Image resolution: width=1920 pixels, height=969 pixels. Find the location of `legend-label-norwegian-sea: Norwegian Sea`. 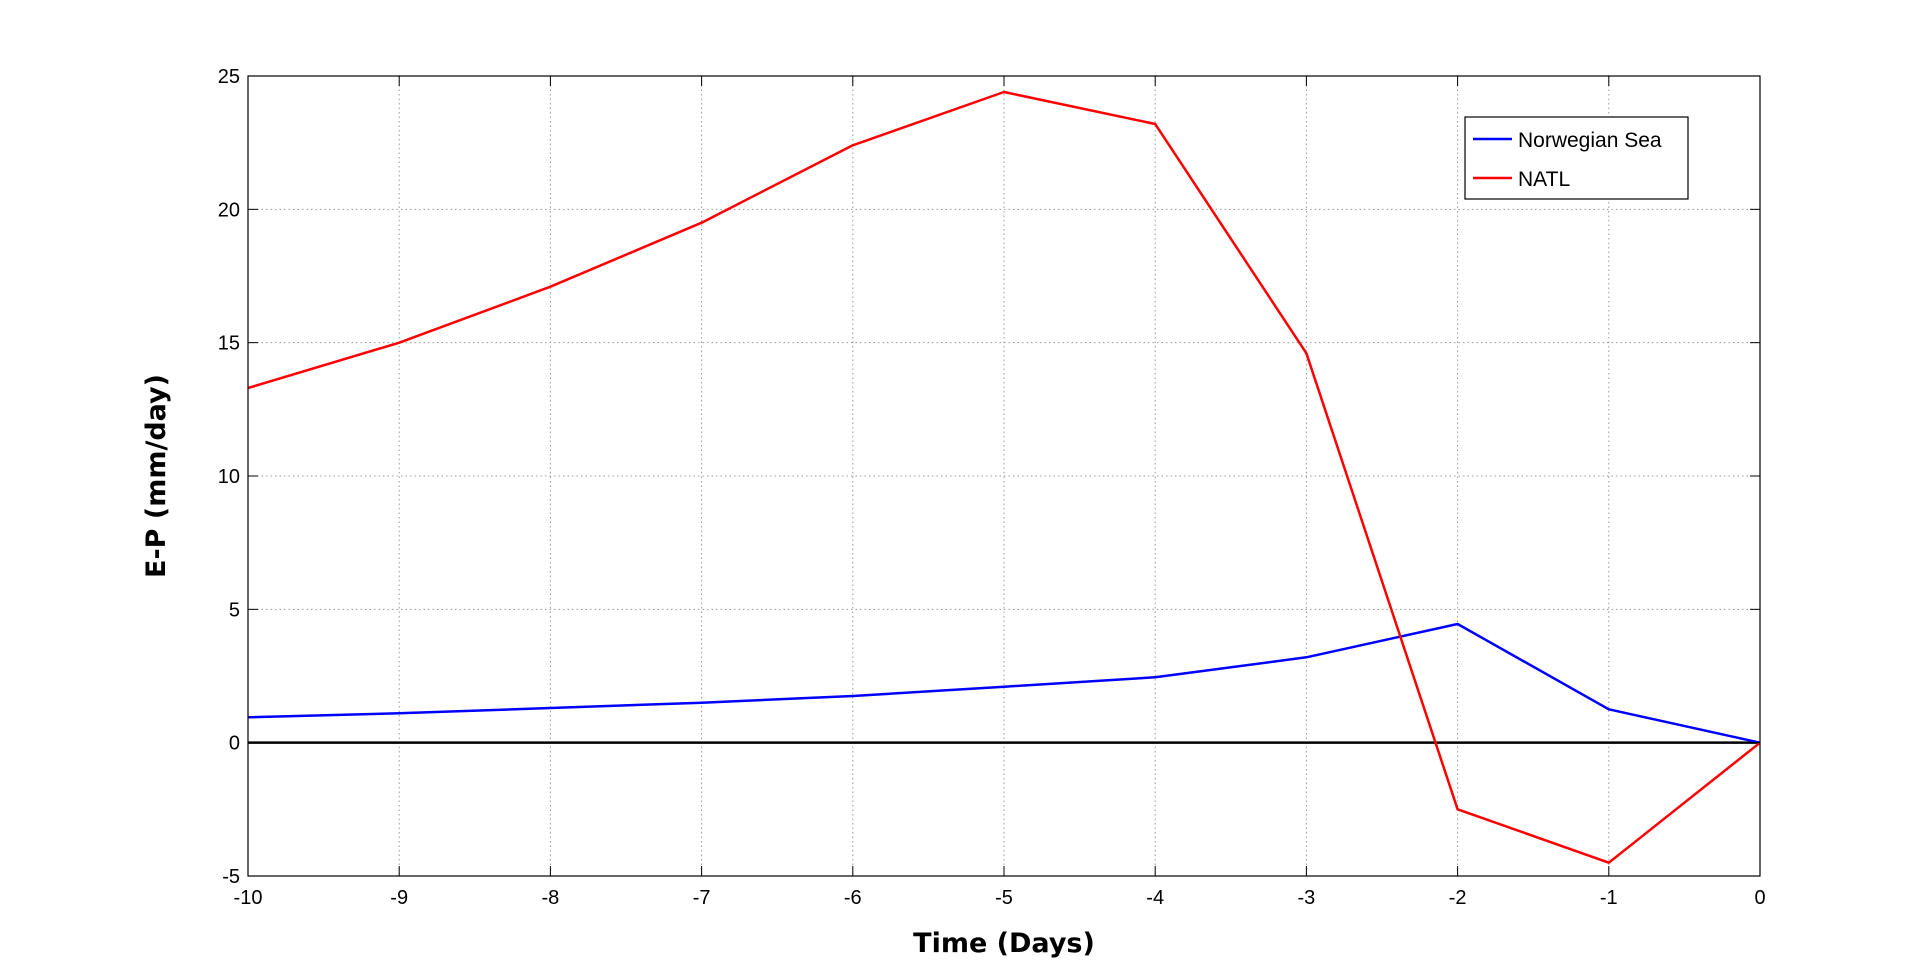

legend-label-norwegian-sea: Norwegian Sea is located at coordinates (1590, 140).